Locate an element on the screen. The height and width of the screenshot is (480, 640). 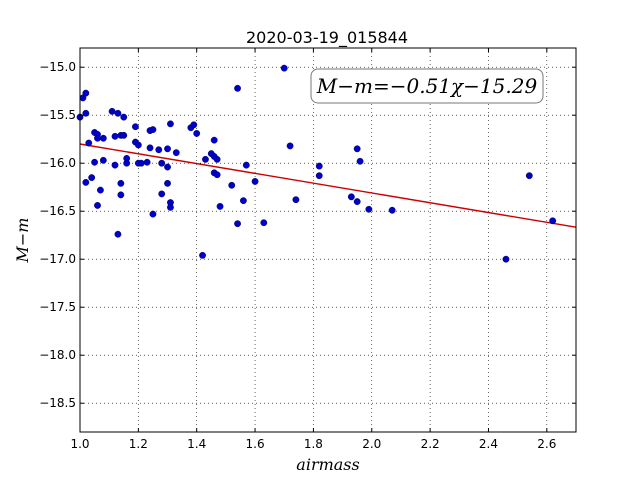
chart-title: 2020-03-19_015844 is located at coordinates (327, 38).